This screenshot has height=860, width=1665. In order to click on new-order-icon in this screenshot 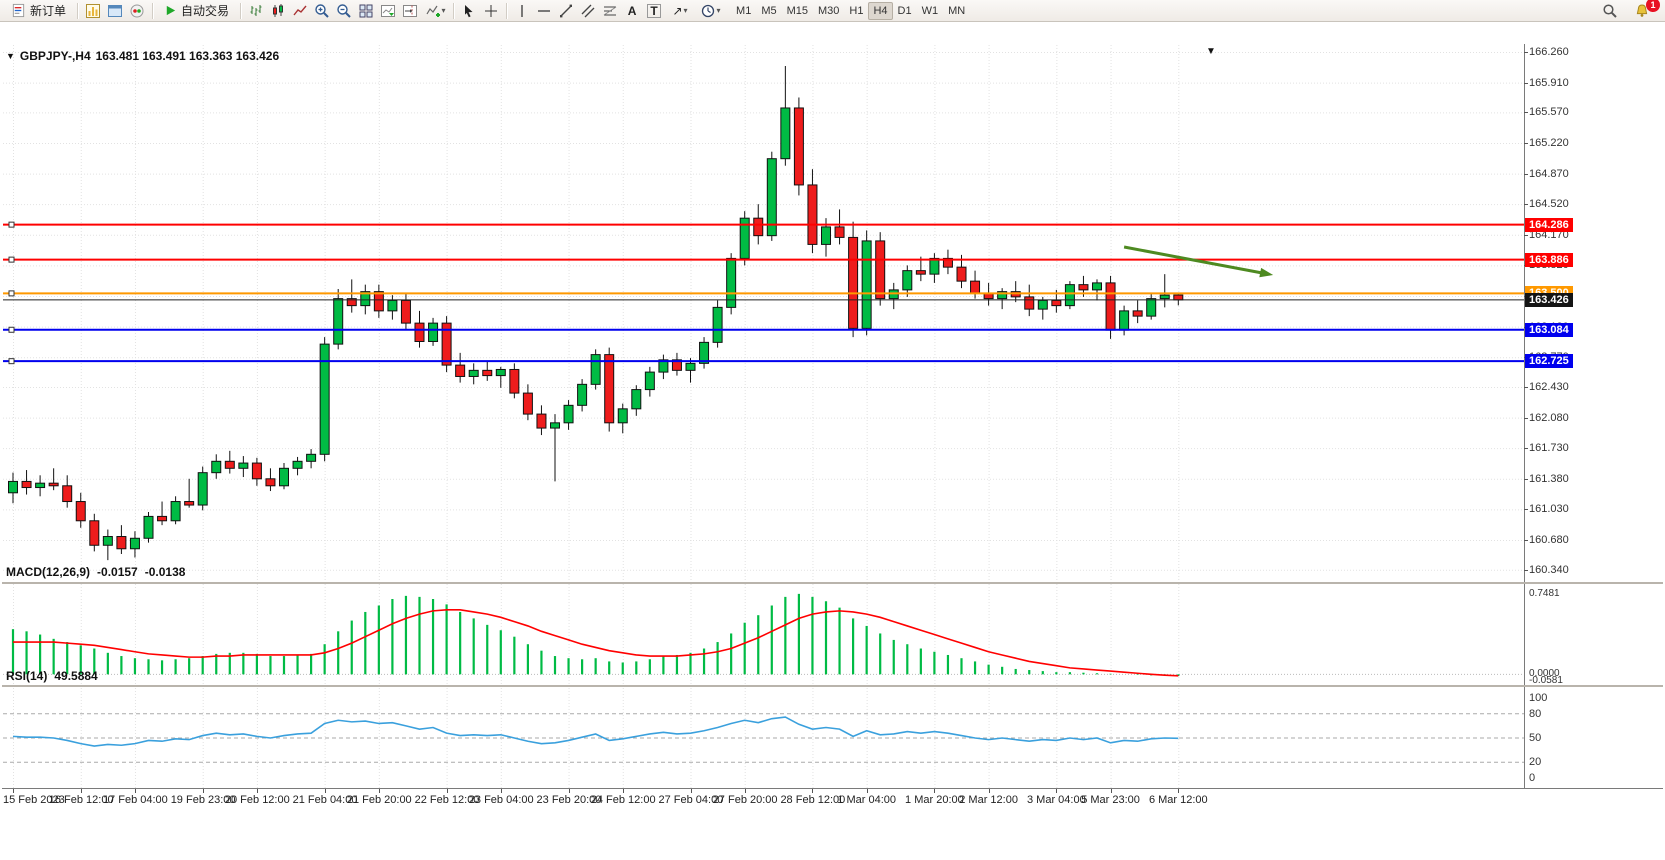, I will do `click(18, 10)`.